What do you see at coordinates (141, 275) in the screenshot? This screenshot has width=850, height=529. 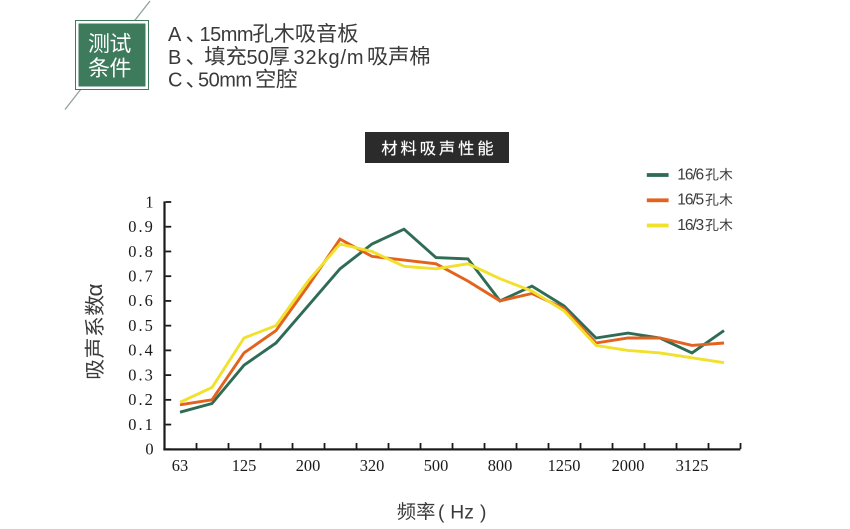 I see `svg-text: 0.7` at bounding box center [141, 275].